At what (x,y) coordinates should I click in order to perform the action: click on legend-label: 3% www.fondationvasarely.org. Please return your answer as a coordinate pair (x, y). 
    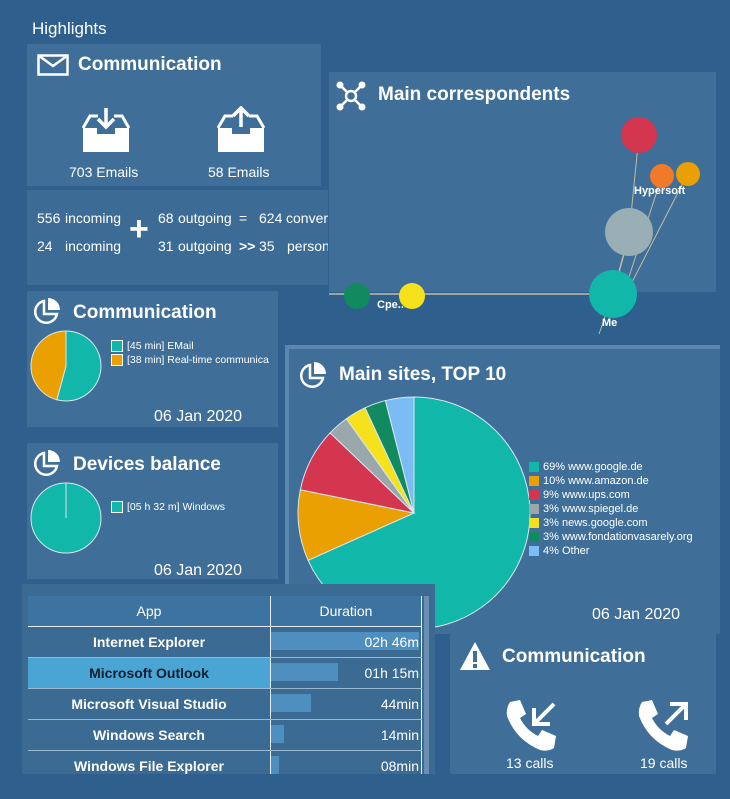
    Looking at the image, I should click on (618, 537).